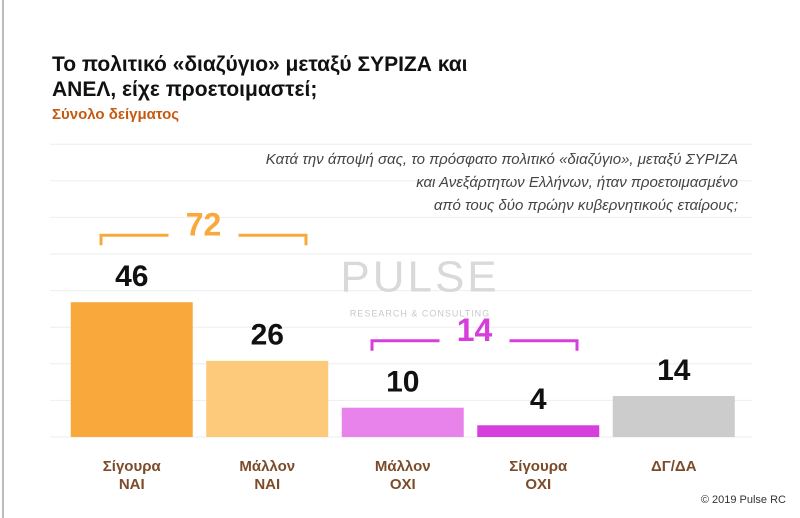 Image resolution: width=800 pixels, height=518 pixels. What do you see at coordinates (673, 466) in the screenshot?
I see `x-tick-label: ΔΓ/ΔΑ` at bounding box center [673, 466].